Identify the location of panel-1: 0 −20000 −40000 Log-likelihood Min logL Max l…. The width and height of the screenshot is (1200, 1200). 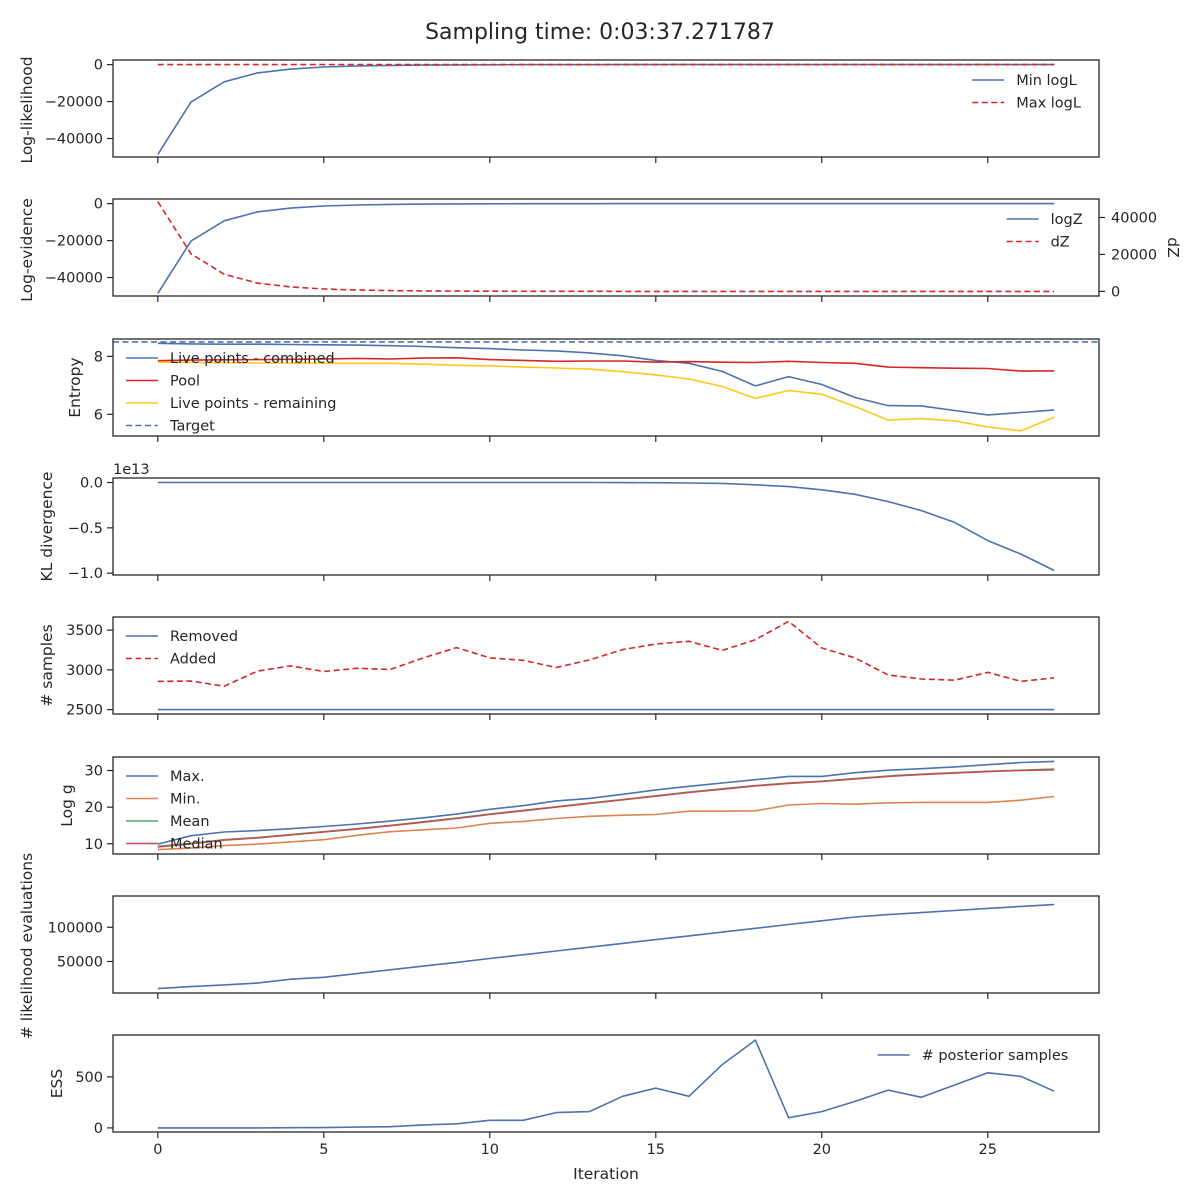
(559, 110).